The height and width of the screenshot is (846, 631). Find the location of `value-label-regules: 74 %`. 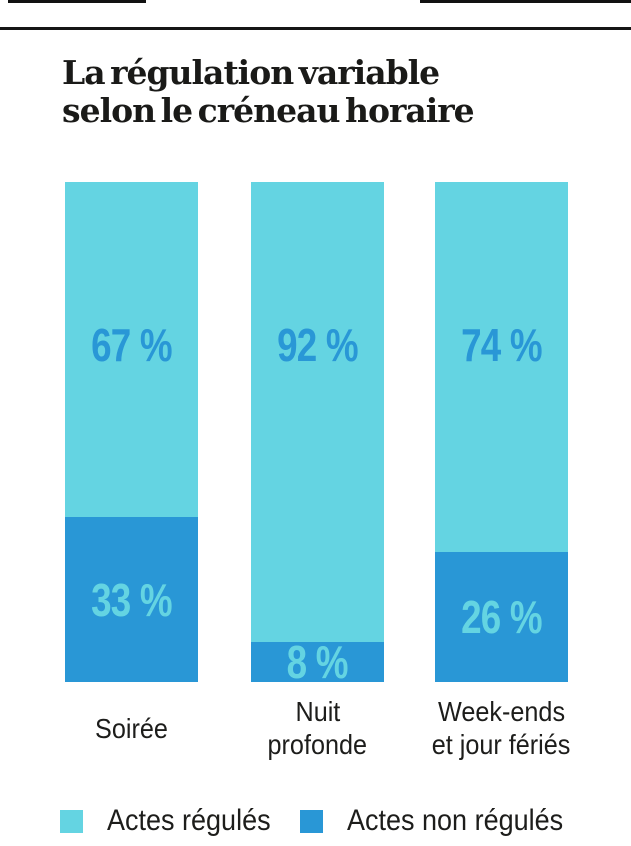

value-label-regules: 74 % is located at coordinates (501, 345).